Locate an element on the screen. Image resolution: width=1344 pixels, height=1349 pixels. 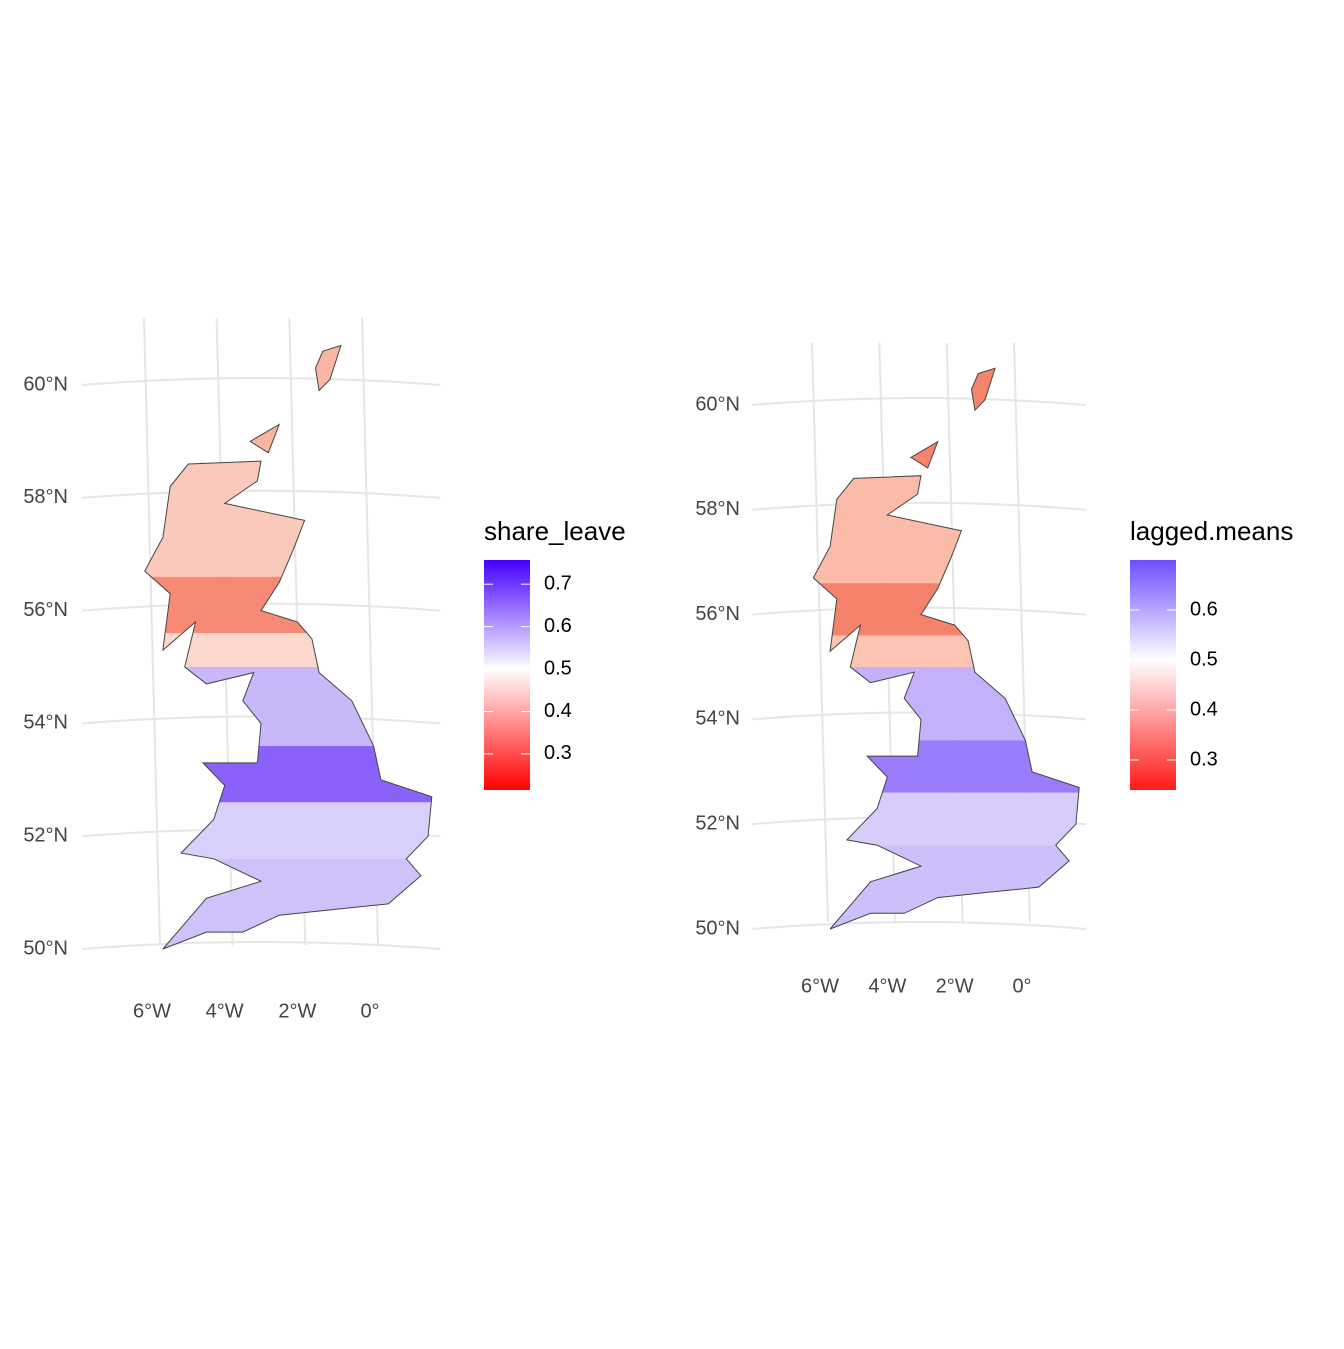
legend-label: 0.7 is located at coordinates (558, 583).